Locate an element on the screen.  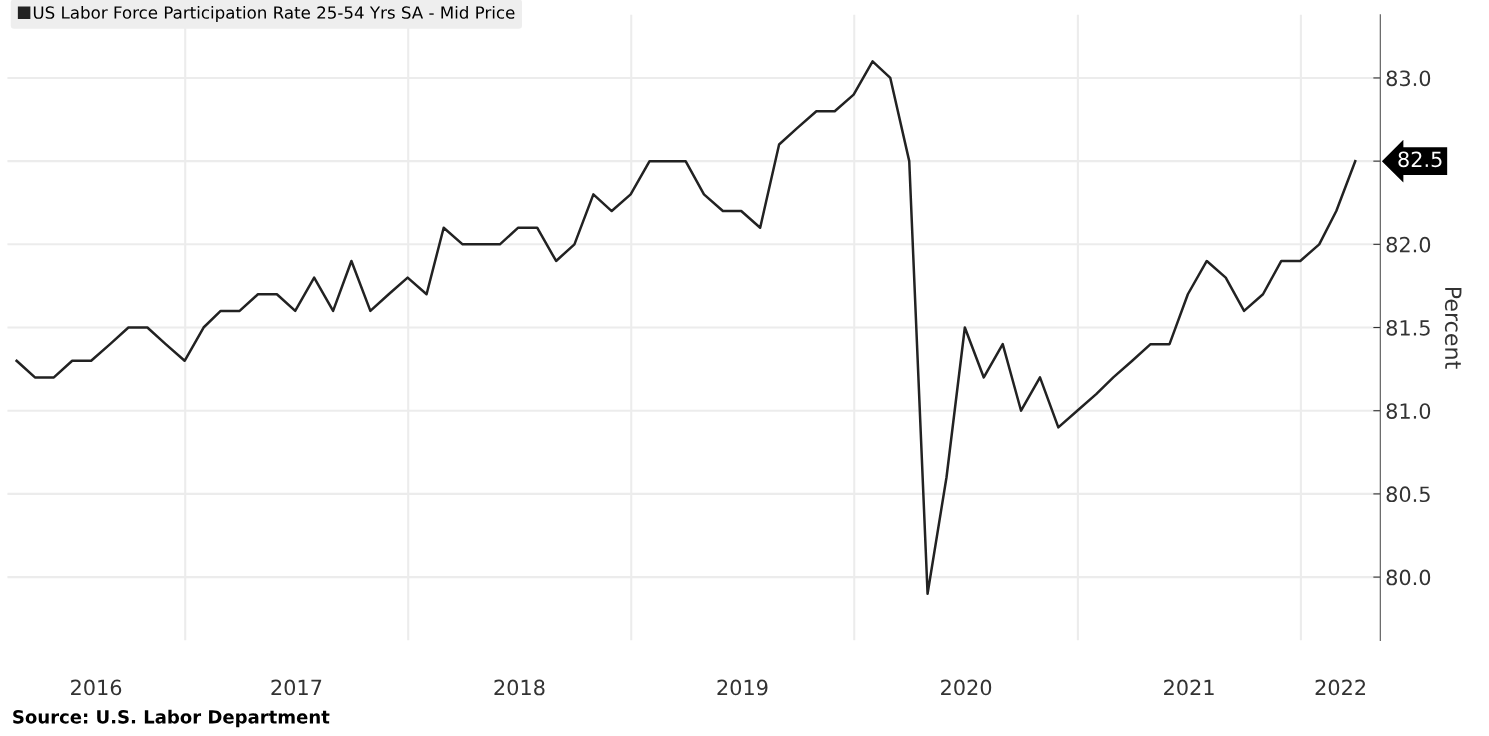
legend-label: US Labor Force Participation Rate 25-54 Yrs SA - Mid Price is located at coordinates (274, 14).